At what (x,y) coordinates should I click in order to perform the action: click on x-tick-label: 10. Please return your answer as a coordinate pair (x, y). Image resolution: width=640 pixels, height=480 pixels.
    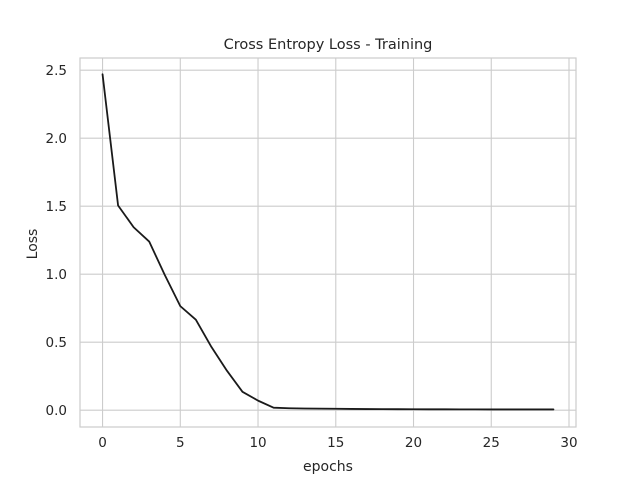
    Looking at the image, I should click on (257, 443).